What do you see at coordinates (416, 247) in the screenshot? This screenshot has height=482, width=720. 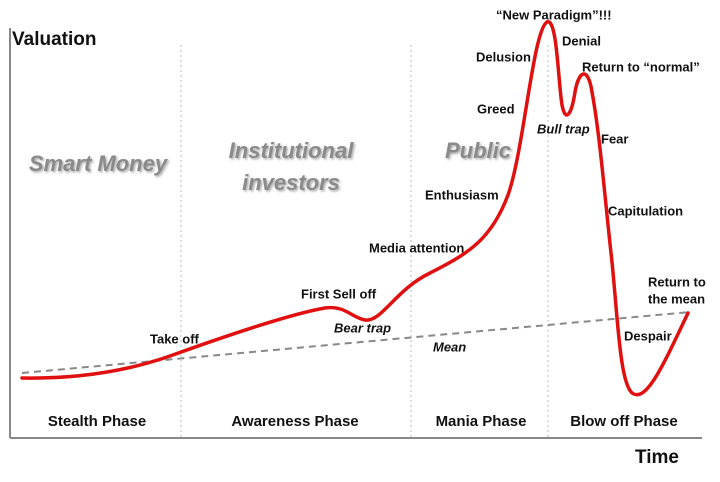 I see `annotation: Media attention` at bounding box center [416, 247].